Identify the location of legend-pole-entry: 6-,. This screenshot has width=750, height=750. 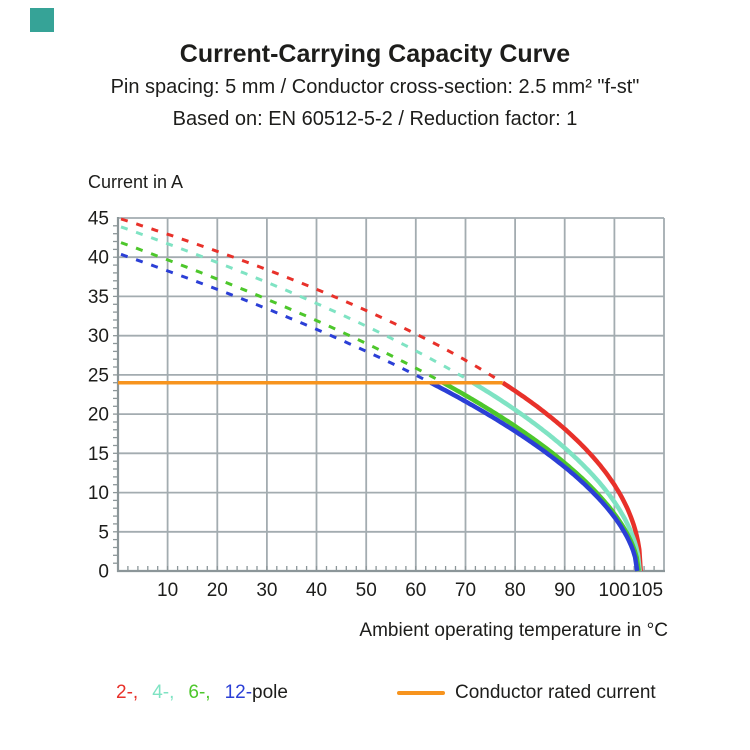
(199, 692).